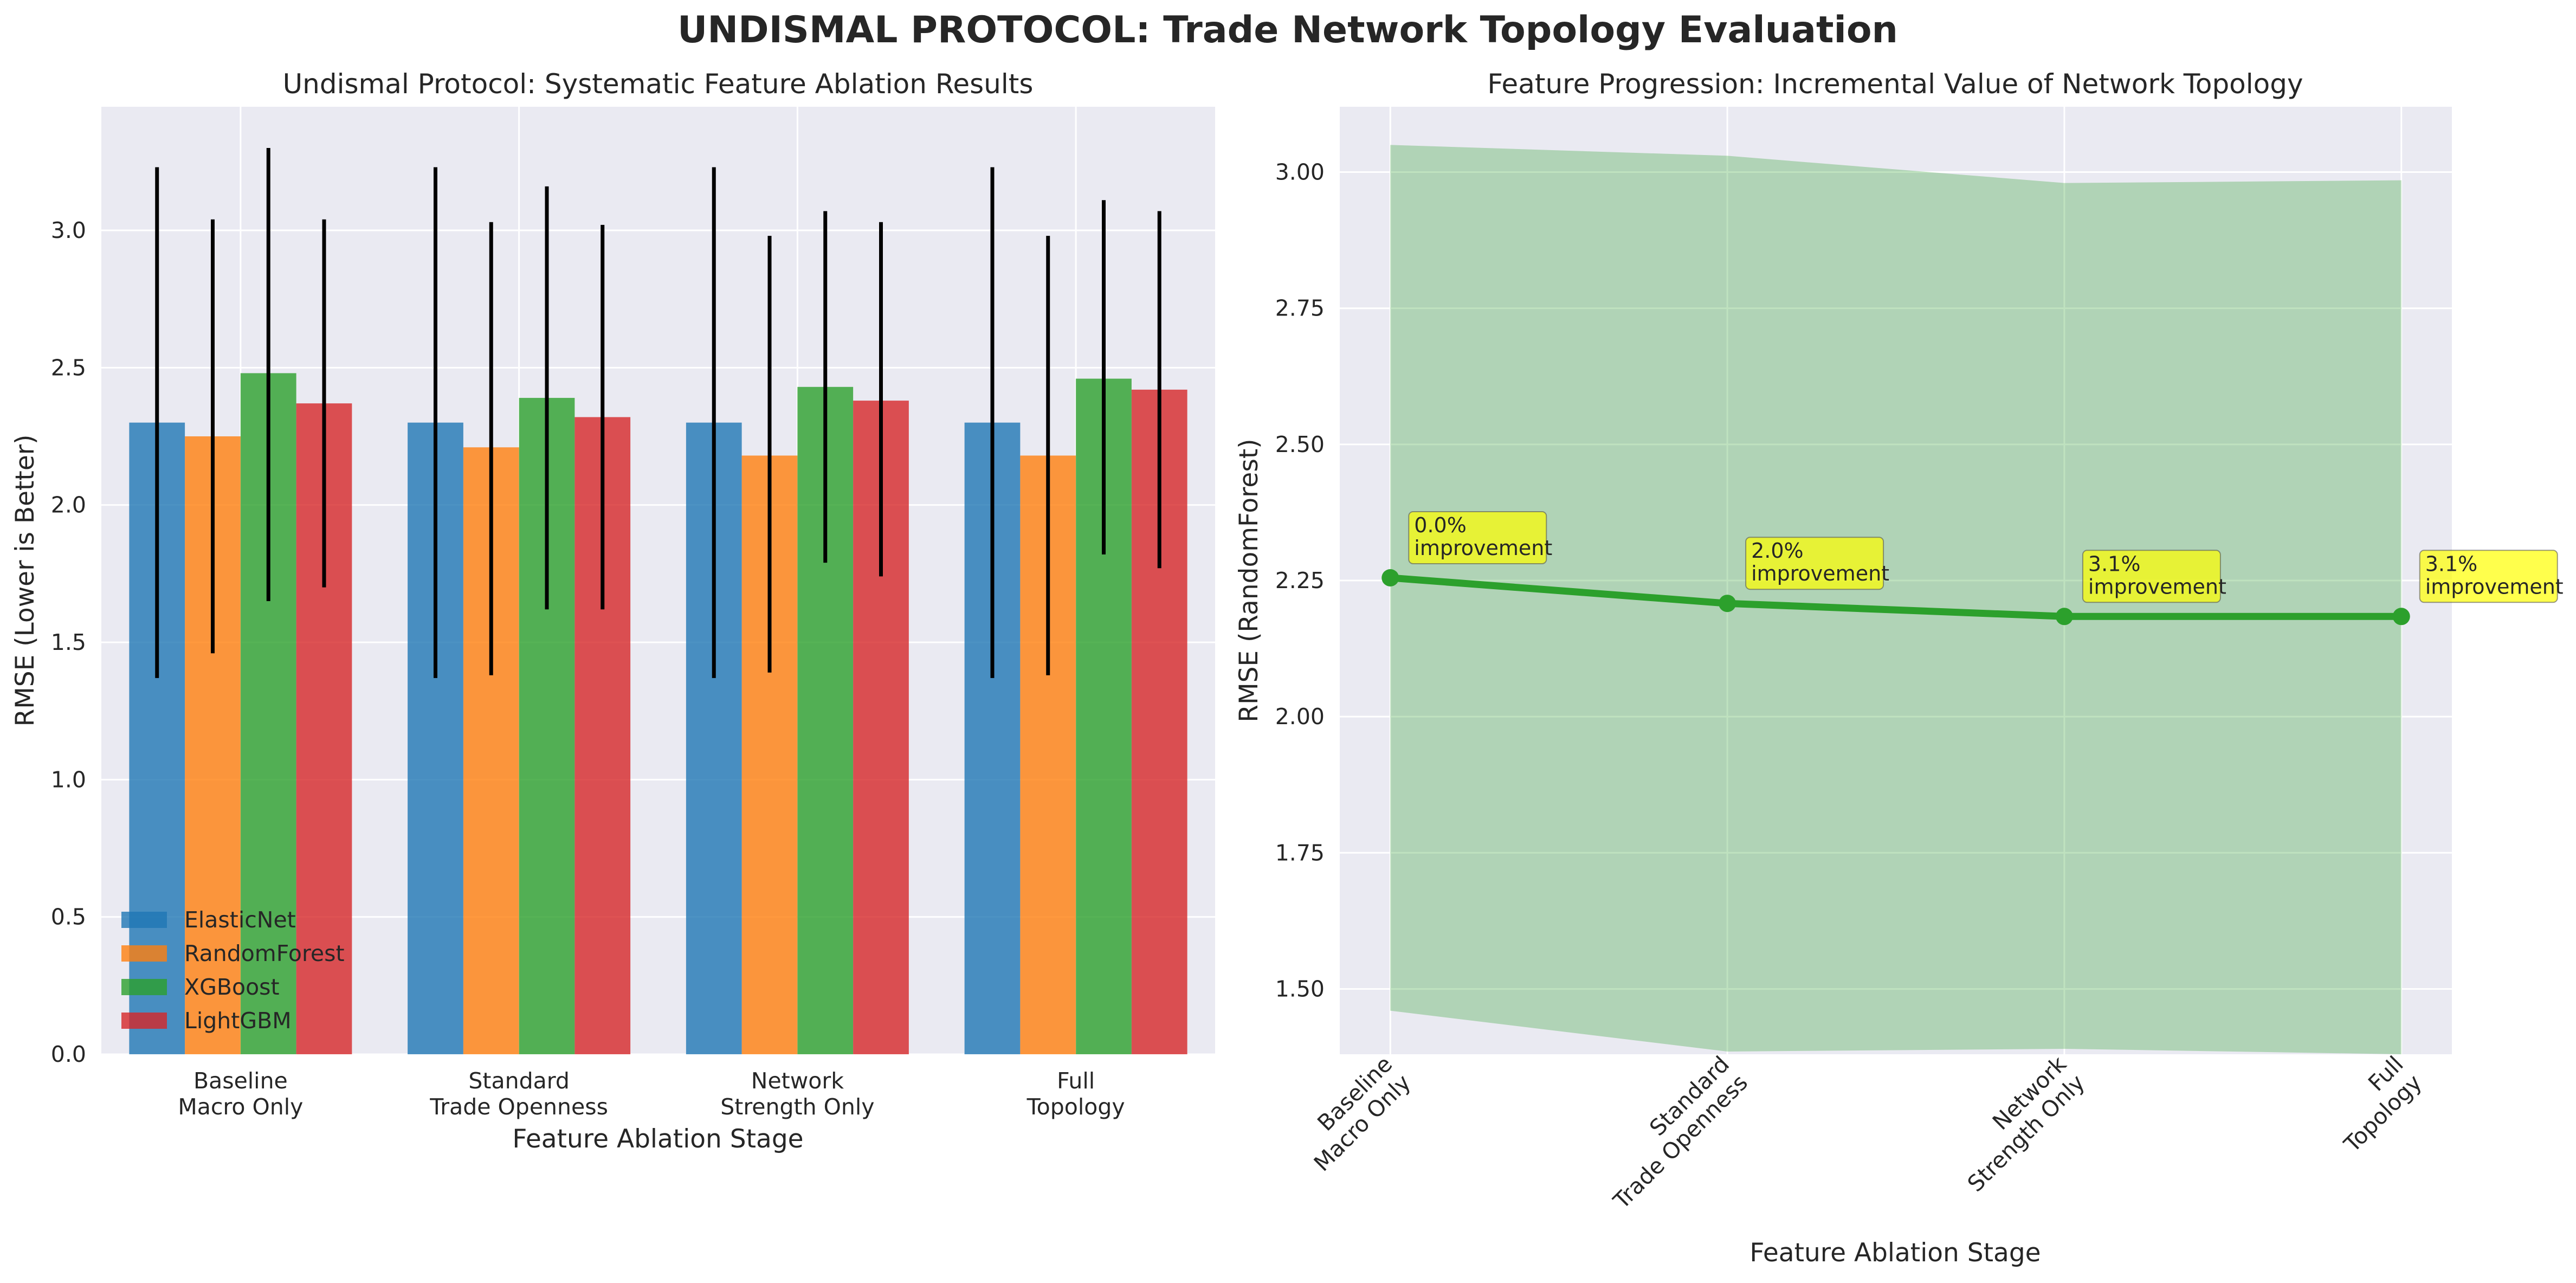  I want to click on legend-swatch-elasticnet, so click(144, 920).